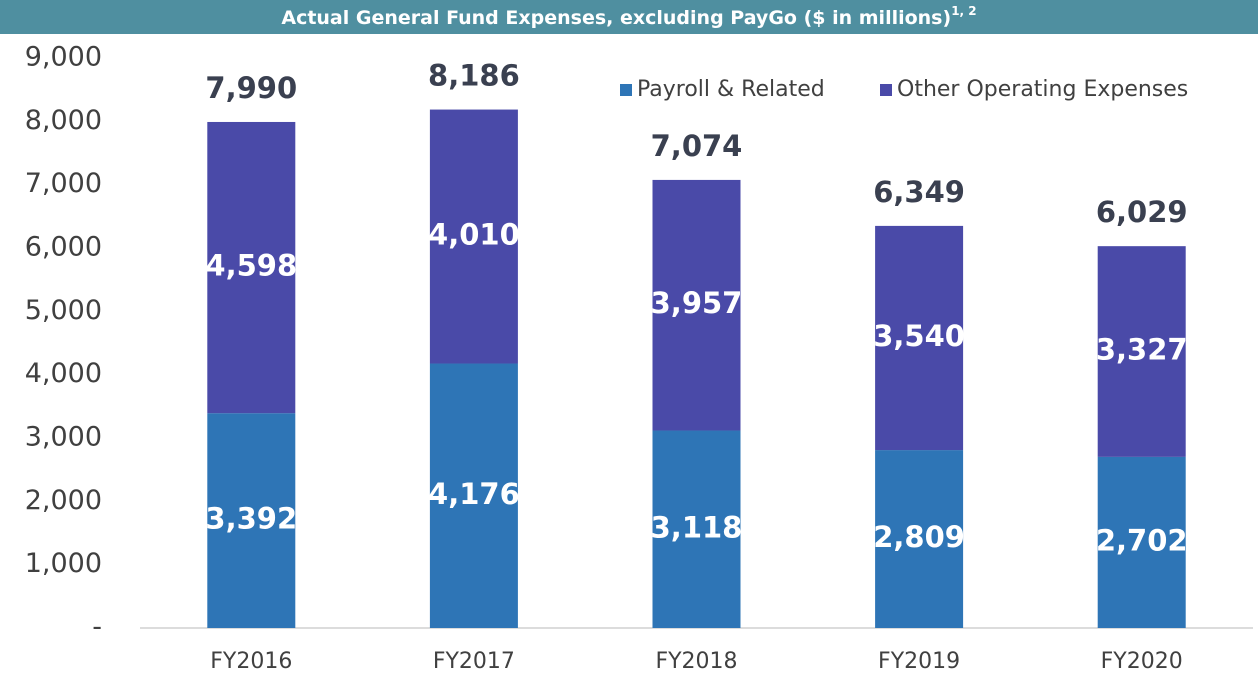 This screenshot has height=674, width=1258. I want to click on segment-label: 3,957, so click(697, 303).